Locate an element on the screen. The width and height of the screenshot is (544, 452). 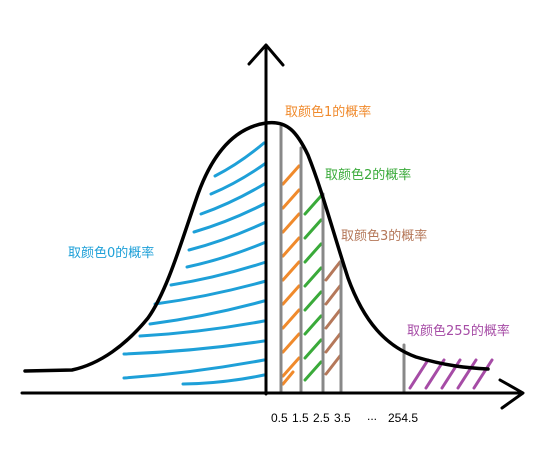
hatch-color0-region is located at coordinates (195, 263).